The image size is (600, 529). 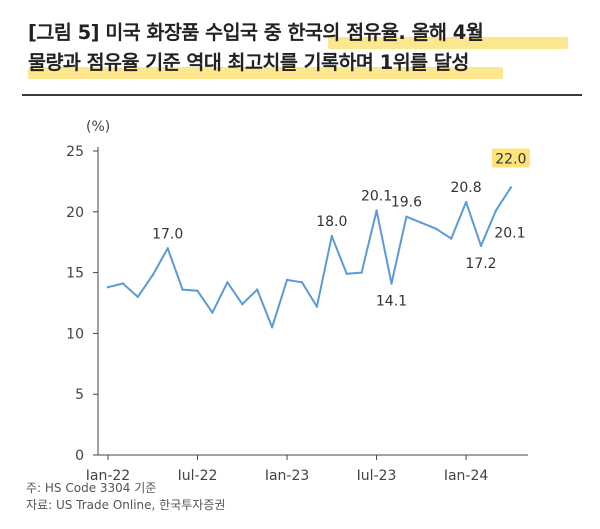 I want to click on data-label: 17.2, so click(x=480, y=264).